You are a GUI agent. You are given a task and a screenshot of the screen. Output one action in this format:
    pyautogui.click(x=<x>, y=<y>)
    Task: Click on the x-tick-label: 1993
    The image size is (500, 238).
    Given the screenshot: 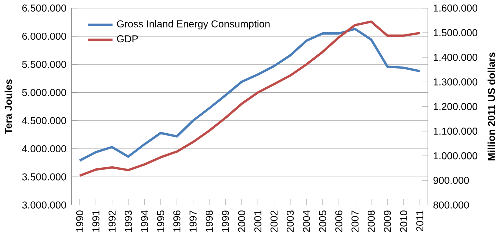 What is the action you would take?
    pyautogui.click(x=128, y=221)
    